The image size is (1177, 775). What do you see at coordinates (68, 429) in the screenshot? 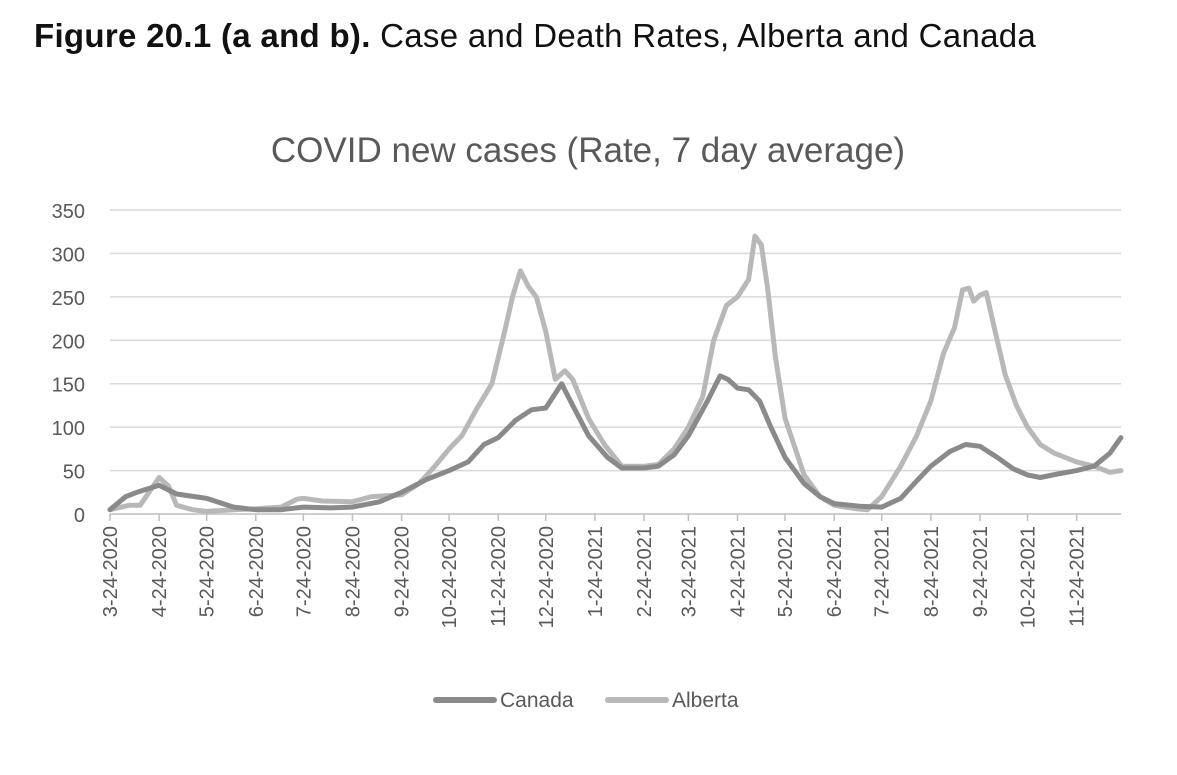
I see `y-tick-label: 100` at bounding box center [68, 429].